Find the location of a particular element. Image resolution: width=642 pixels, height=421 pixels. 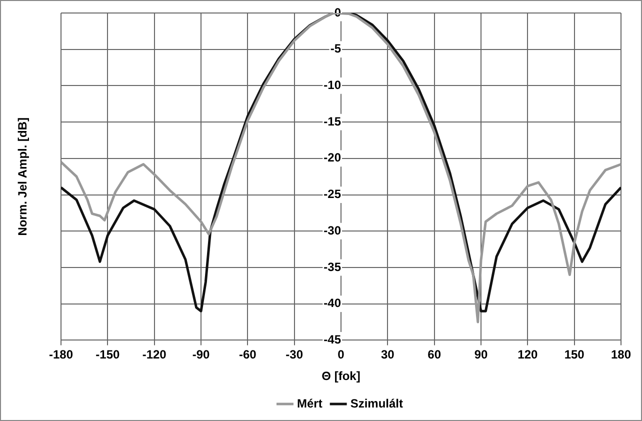

legend-label: Mért is located at coordinates (309, 403).